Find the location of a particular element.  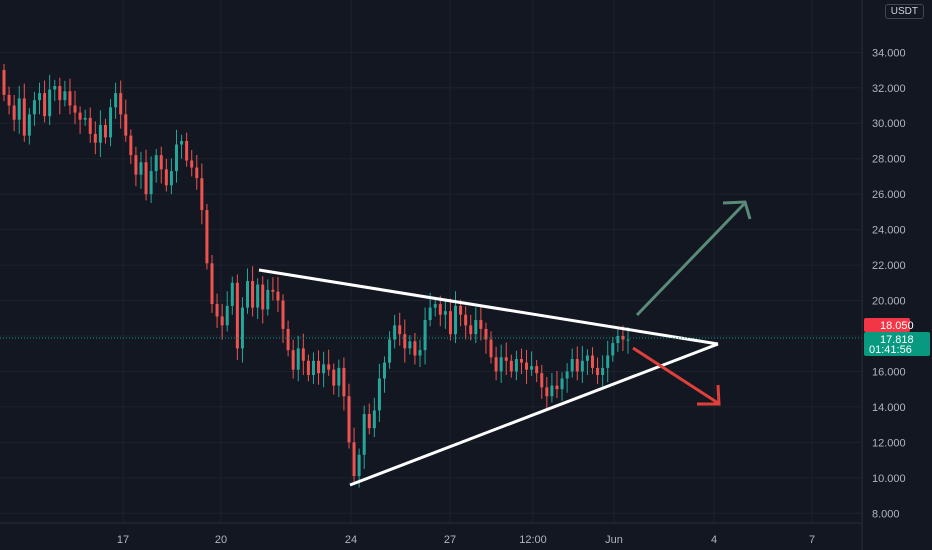

time-tick-label: 4 is located at coordinates (714, 540).